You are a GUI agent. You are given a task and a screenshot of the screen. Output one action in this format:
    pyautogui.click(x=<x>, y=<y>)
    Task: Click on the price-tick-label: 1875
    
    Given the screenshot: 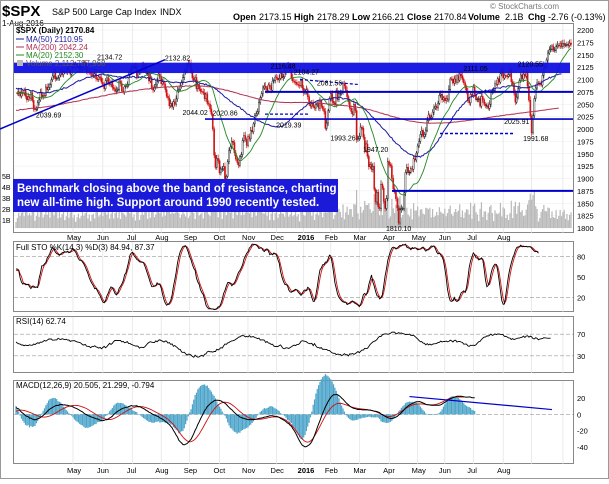 What is the action you would take?
    pyautogui.click(x=585, y=191)
    